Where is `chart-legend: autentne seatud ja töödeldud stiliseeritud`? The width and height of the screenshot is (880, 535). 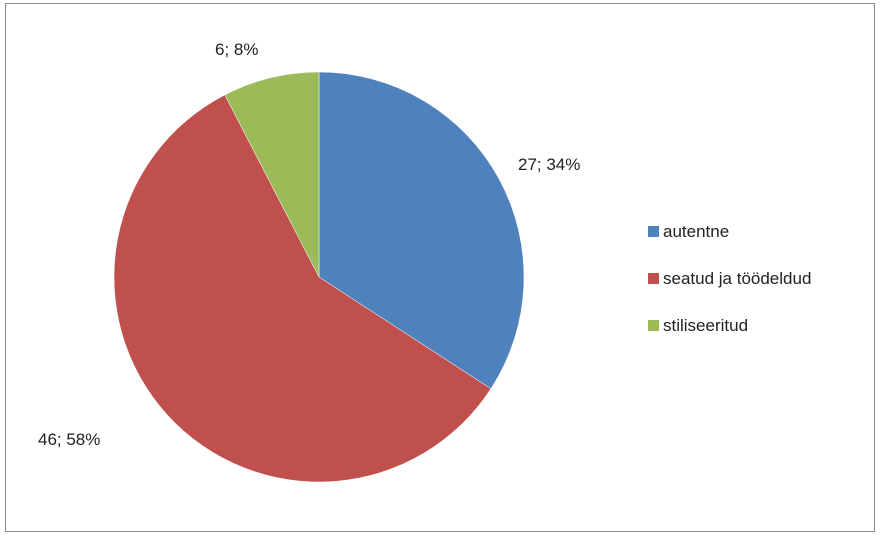 chart-legend: autentne seatud ja töödeldud stiliseeritud is located at coordinates (729, 278).